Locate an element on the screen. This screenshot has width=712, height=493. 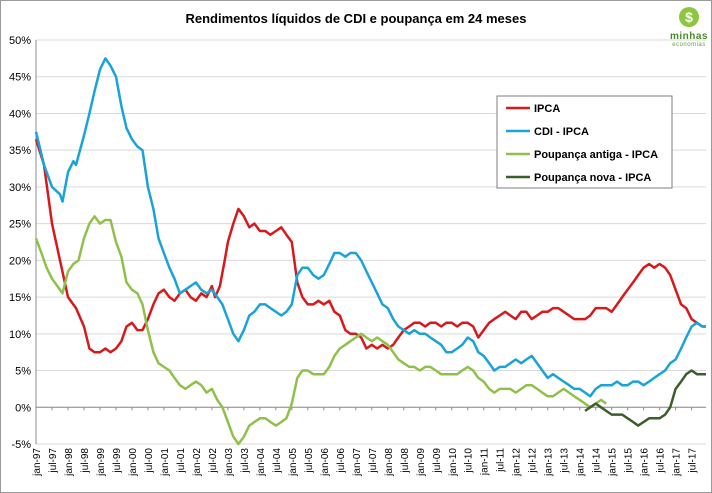
legend-label-ipca: IPCA is located at coordinates (547, 109).